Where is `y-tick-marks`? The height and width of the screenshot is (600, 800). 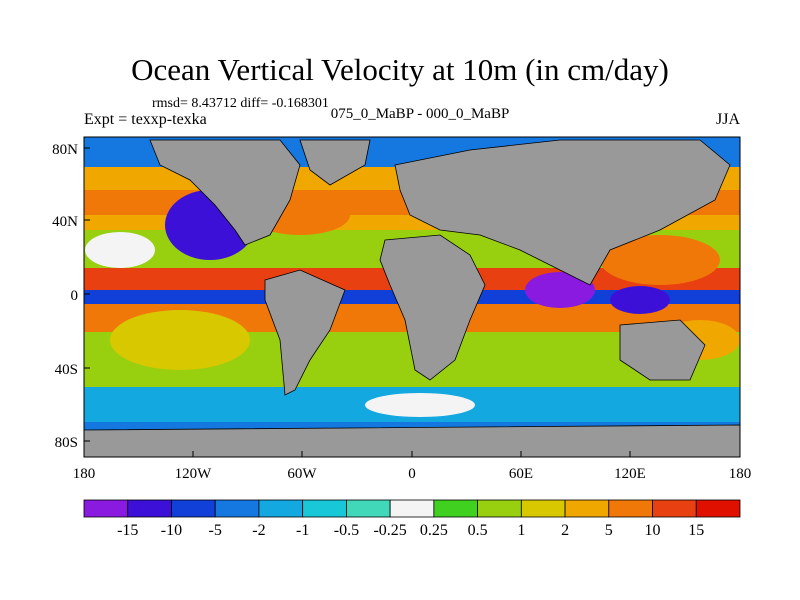
y-tick-marks is located at coordinates (87, 294).